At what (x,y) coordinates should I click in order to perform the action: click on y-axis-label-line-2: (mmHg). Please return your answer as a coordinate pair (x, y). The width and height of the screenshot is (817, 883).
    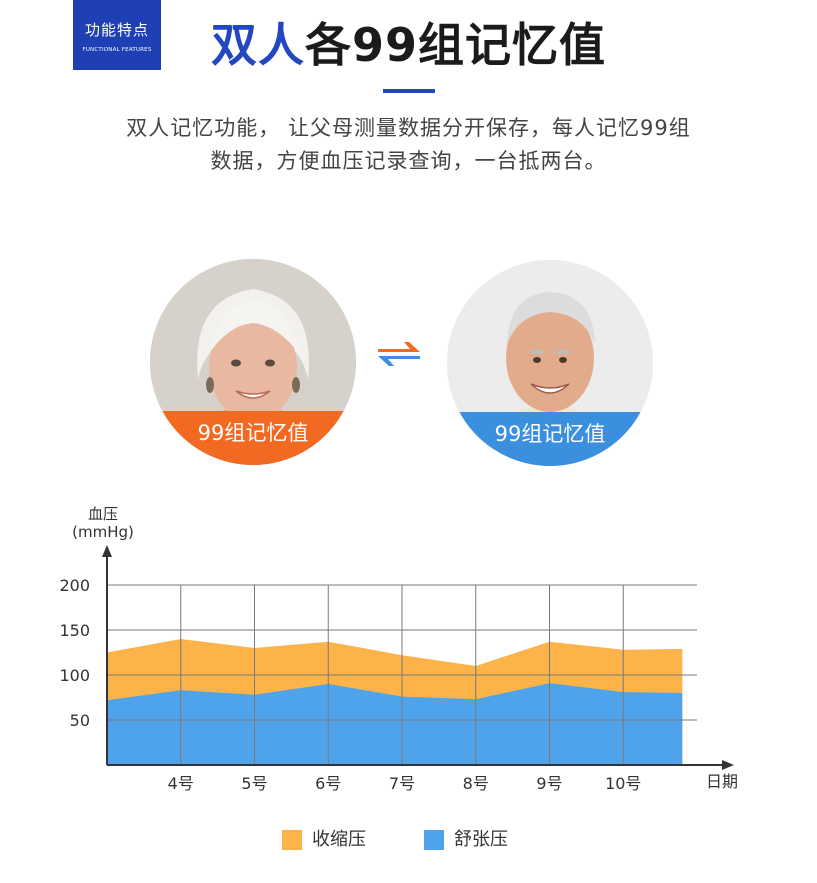
    Looking at the image, I should click on (103, 532).